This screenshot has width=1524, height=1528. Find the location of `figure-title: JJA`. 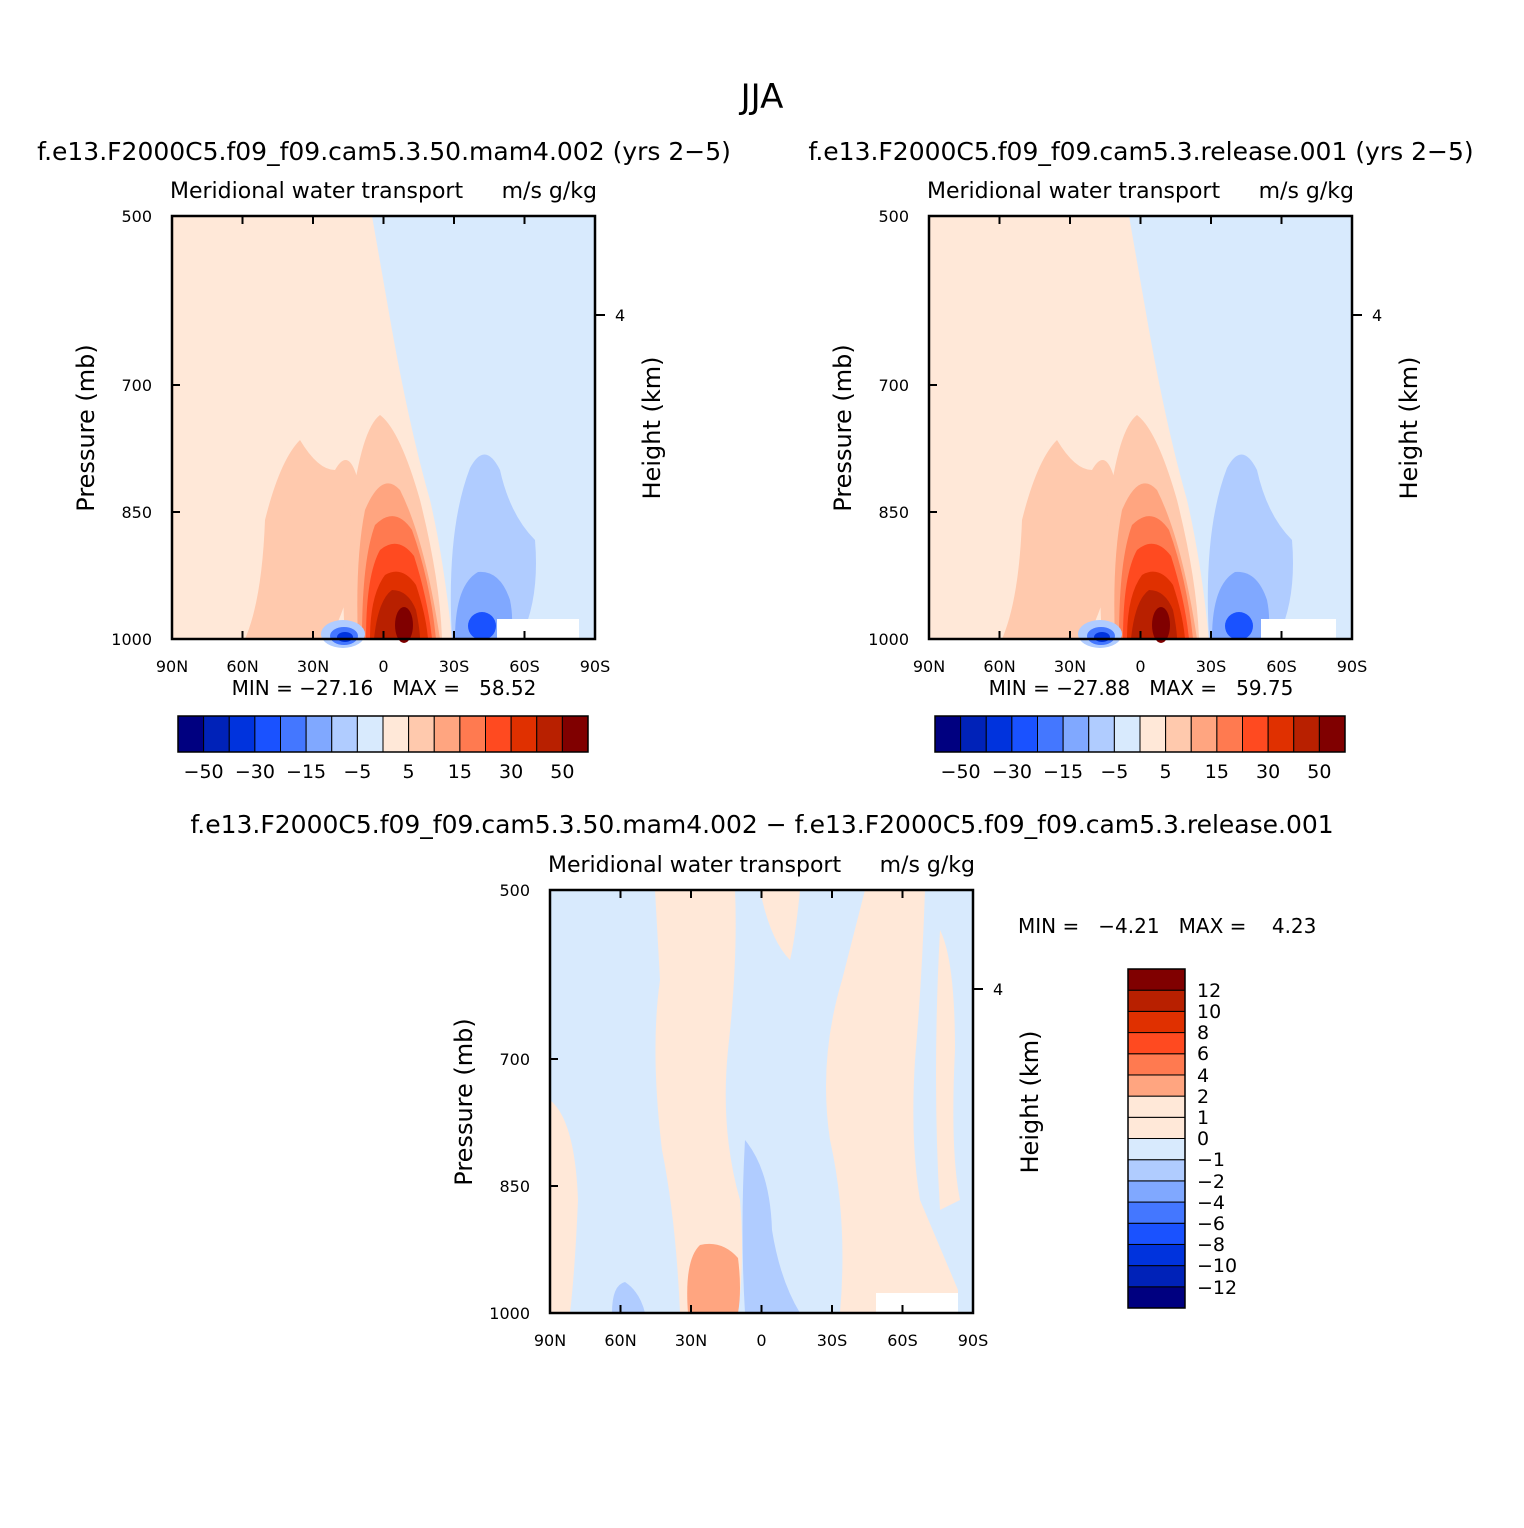

figure-title: JJA is located at coordinates (761, 97).